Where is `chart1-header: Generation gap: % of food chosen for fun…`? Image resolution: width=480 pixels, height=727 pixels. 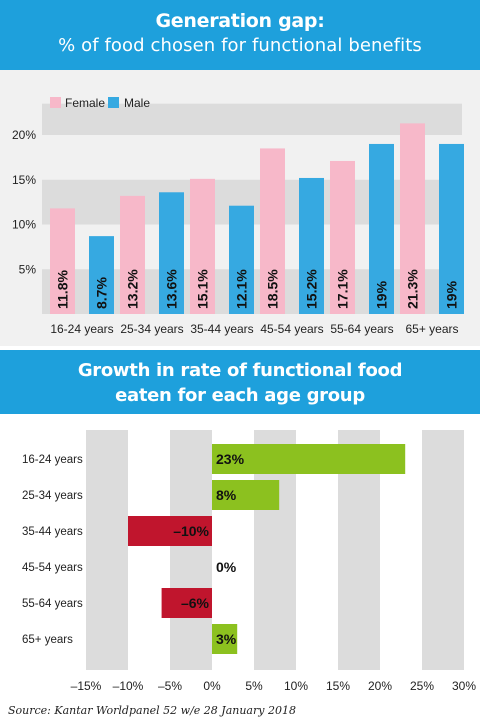
chart1-header: Generation gap: % of food chosen for fun… is located at coordinates (240, 35).